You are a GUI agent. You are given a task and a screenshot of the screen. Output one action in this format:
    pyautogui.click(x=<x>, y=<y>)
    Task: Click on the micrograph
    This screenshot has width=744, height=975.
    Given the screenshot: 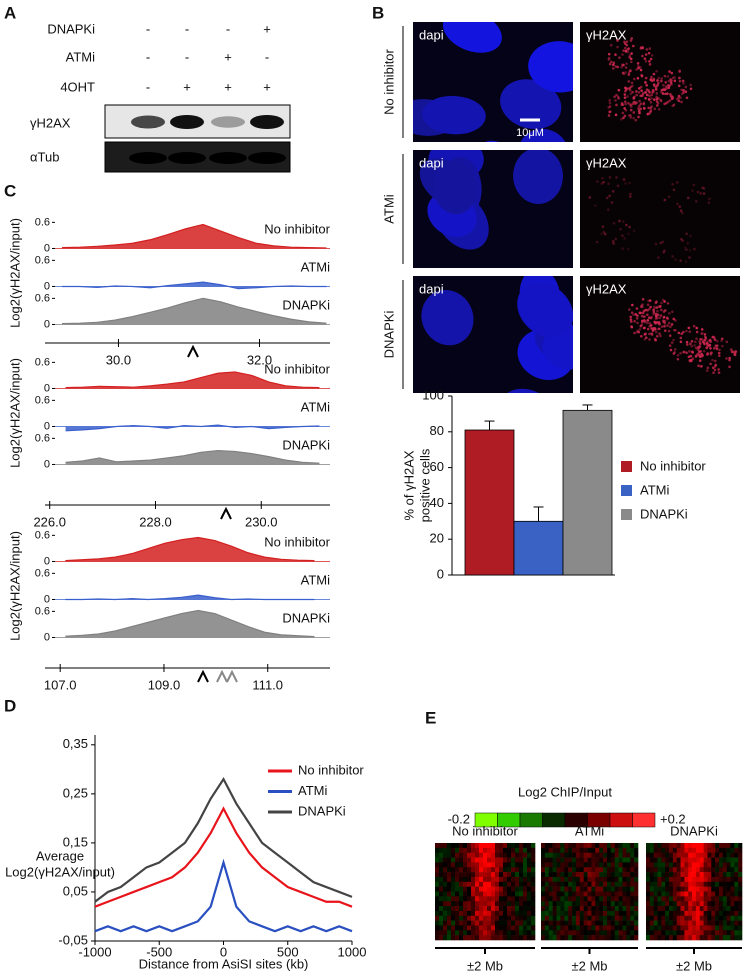 What is the action you would take?
    pyautogui.click(x=493, y=209)
    